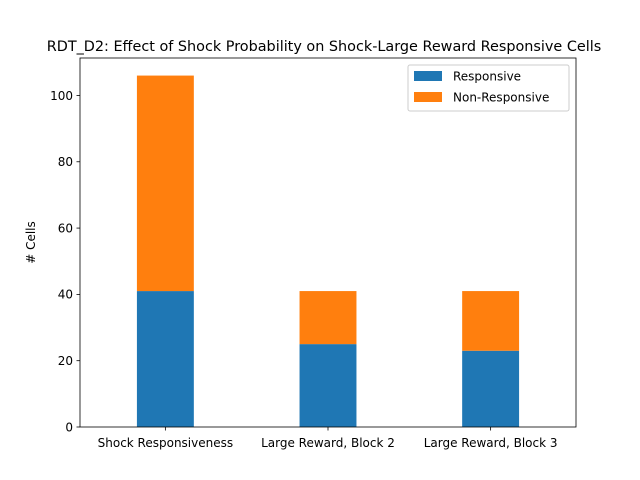 Image resolution: width=640 pixels, height=480 pixels. Describe the element at coordinates (65, 361) in the screenshot. I see `y-tick-label: 20` at that location.